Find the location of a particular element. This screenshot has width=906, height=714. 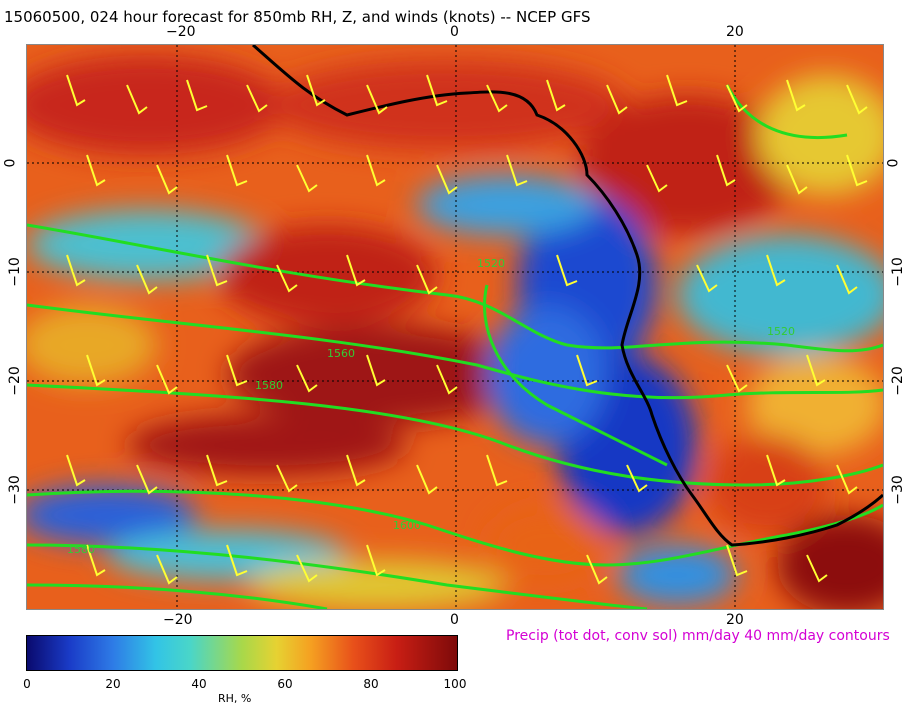

colorbar-tick: 20 is located at coordinates (113, 684).